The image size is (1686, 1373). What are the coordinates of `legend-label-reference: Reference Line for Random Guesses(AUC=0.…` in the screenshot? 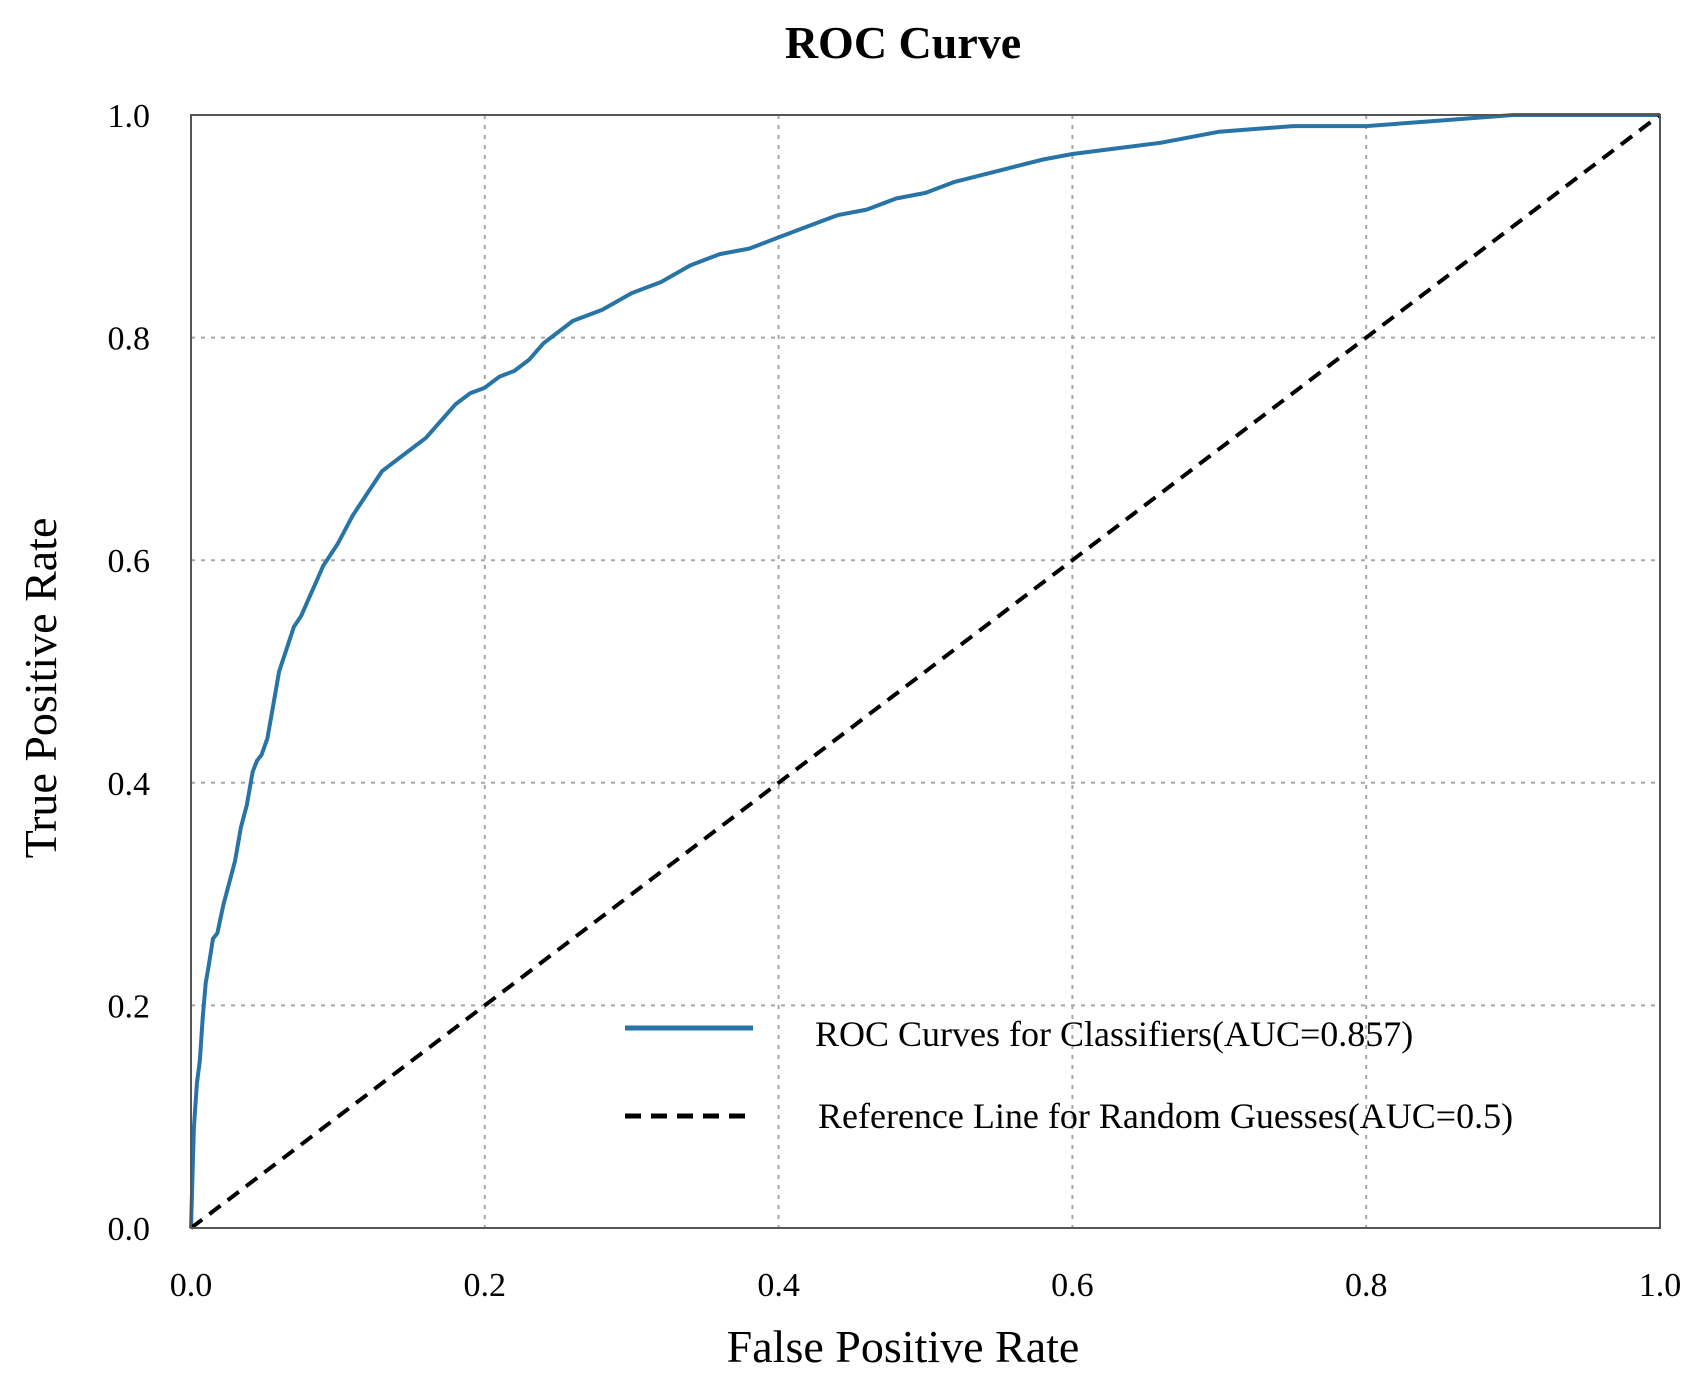 It's located at (1165, 1116).